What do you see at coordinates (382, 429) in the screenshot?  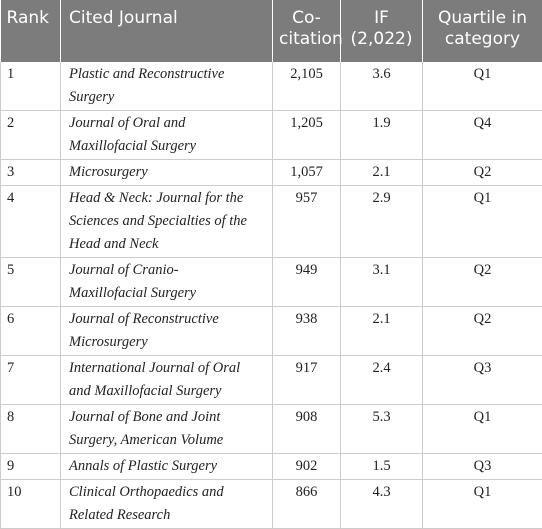 I see `table-cell: 5.3` at bounding box center [382, 429].